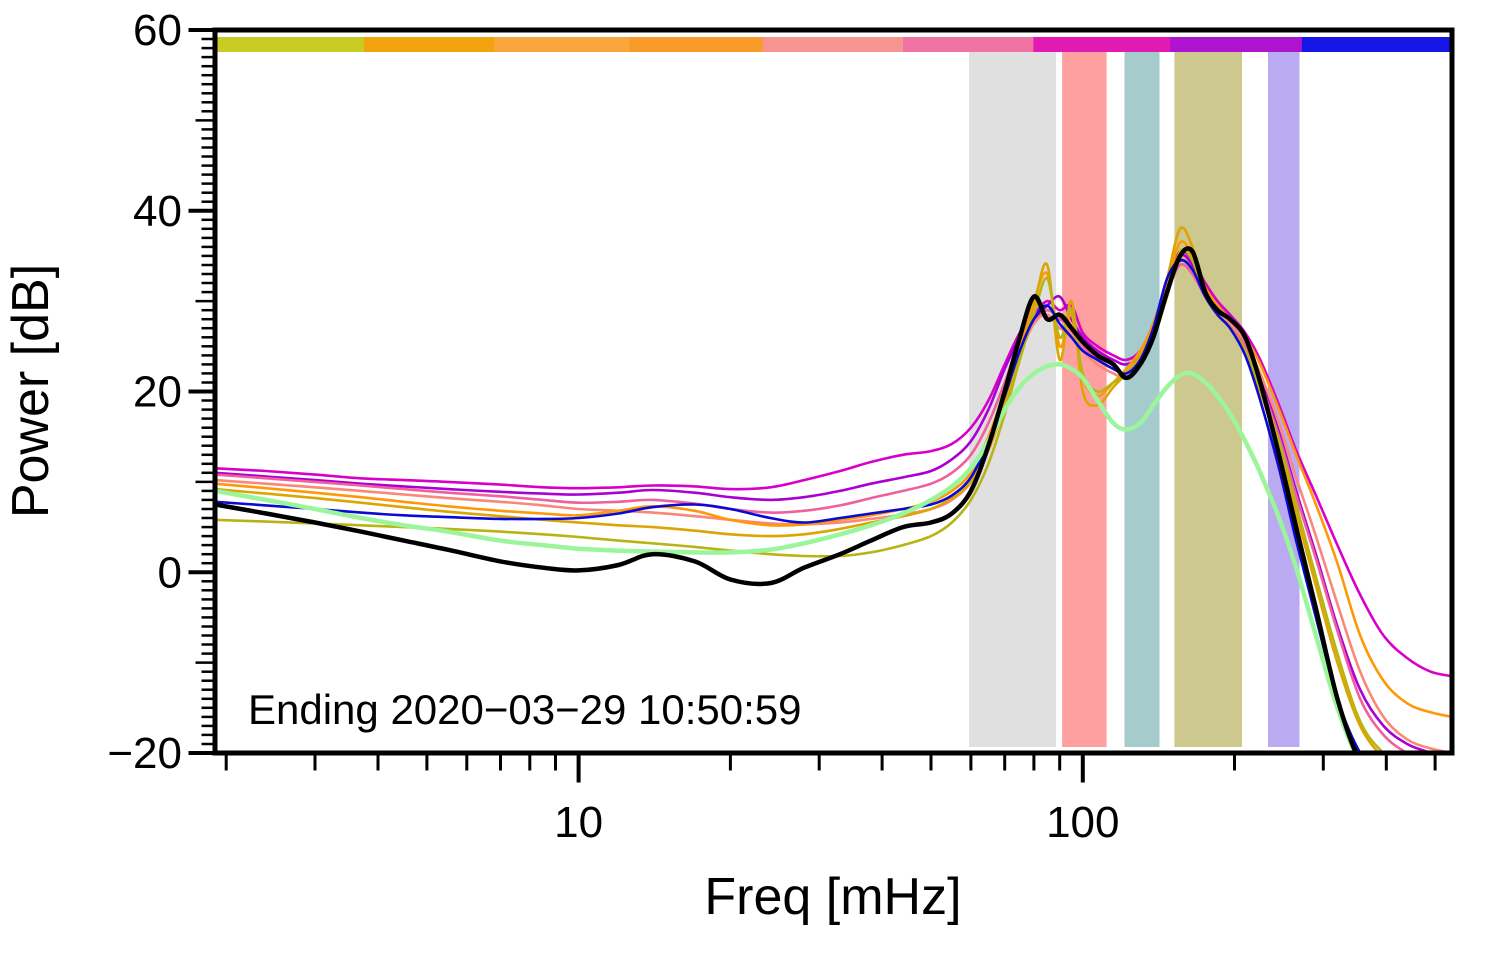 This screenshot has height=957, width=1494. I want to click on y-tick-label: 60, so click(157, 30).